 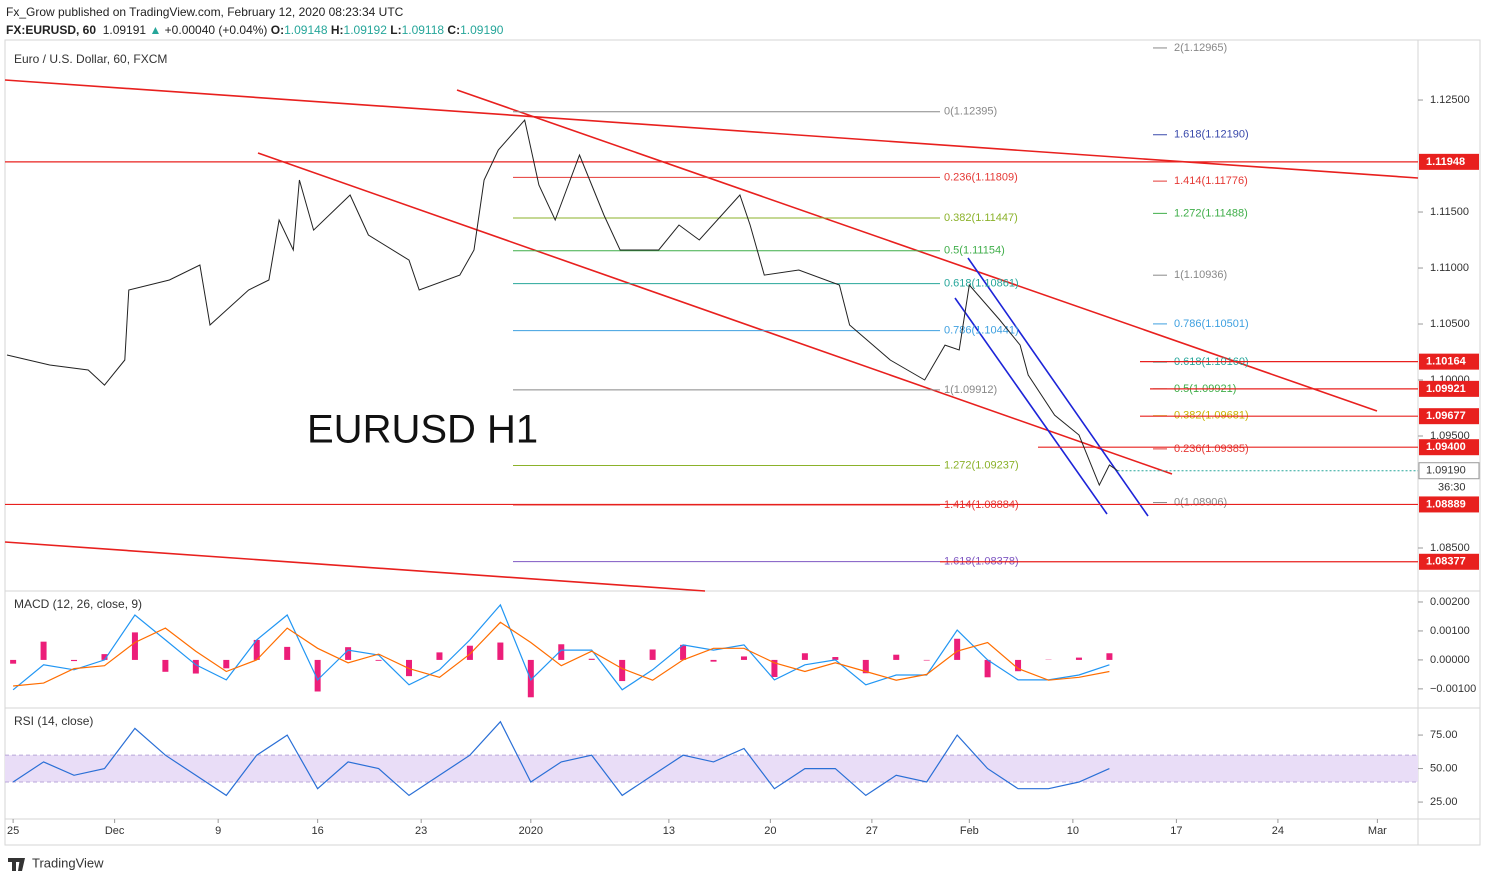 I want to click on y-tick-label: 1.08500, so click(x=1450, y=548).